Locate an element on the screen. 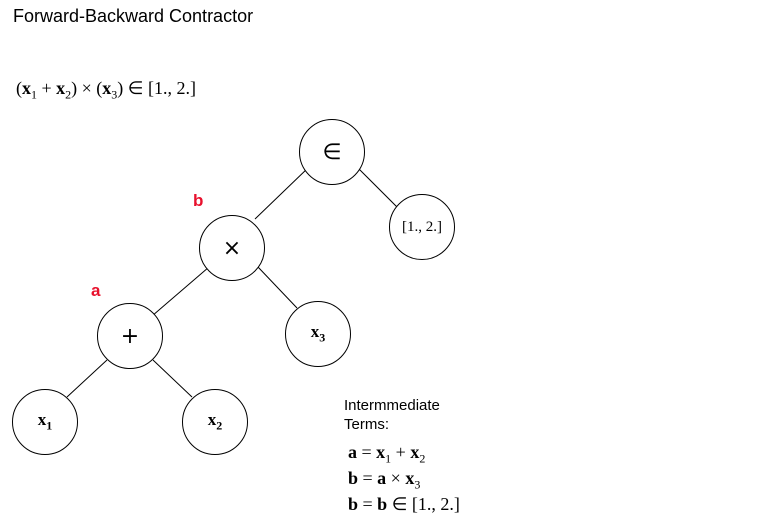  term-b-definition: b = a × x3 is located at coordinates (384, 480).